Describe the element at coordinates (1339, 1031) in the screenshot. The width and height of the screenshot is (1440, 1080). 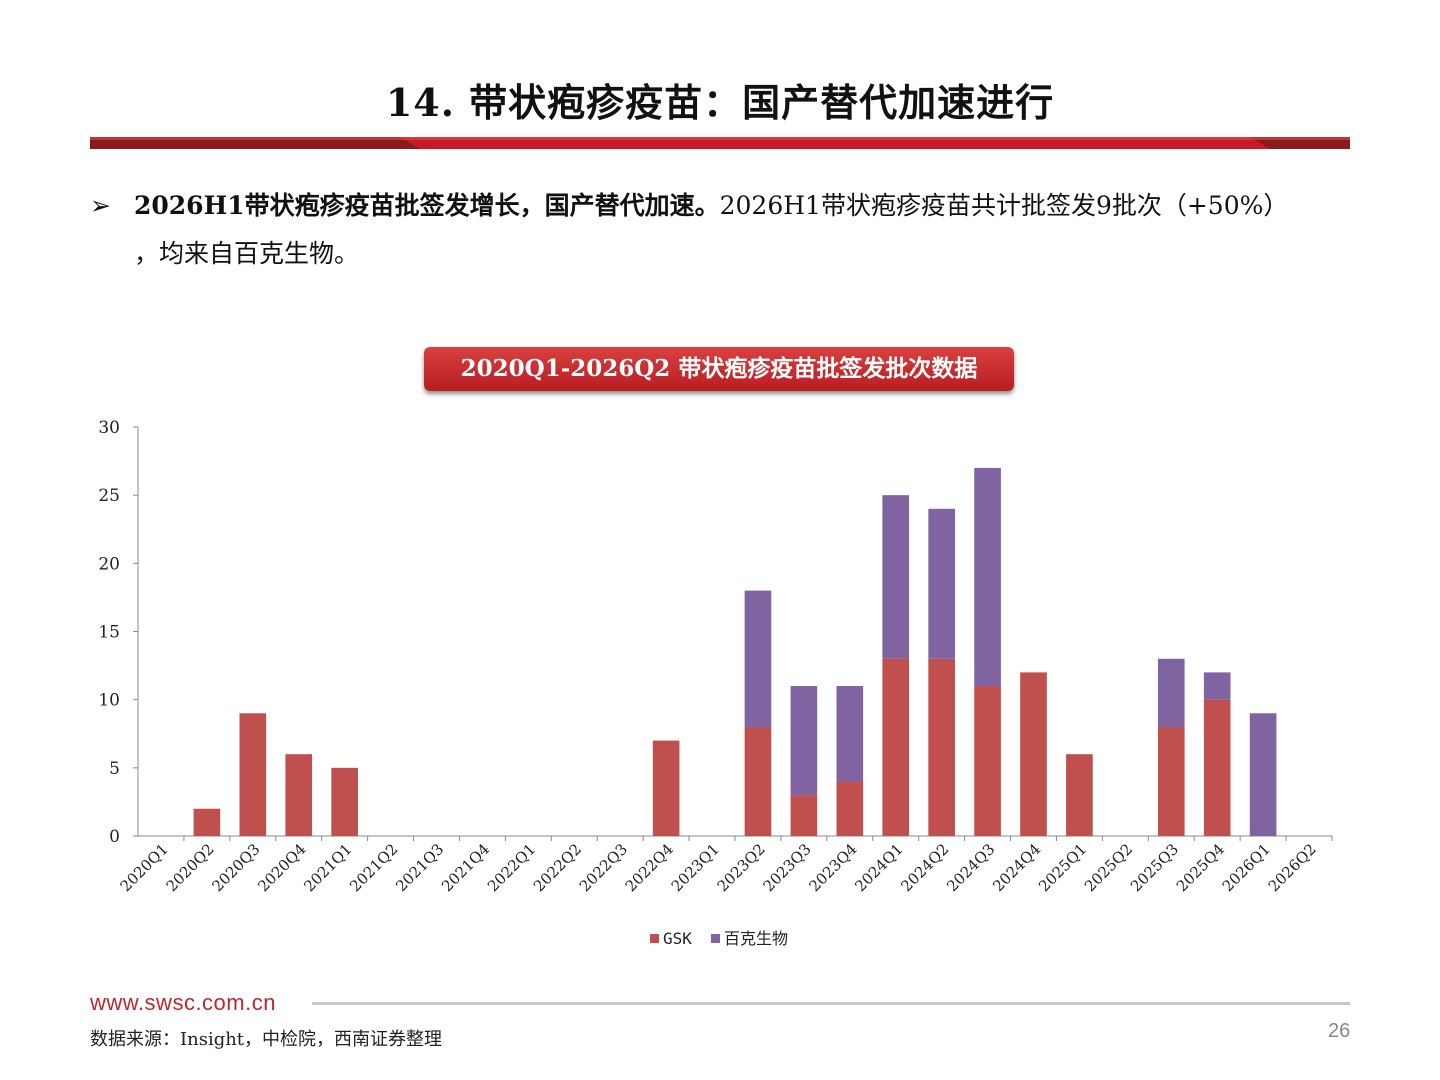
I see `page-number: 26` at that location.